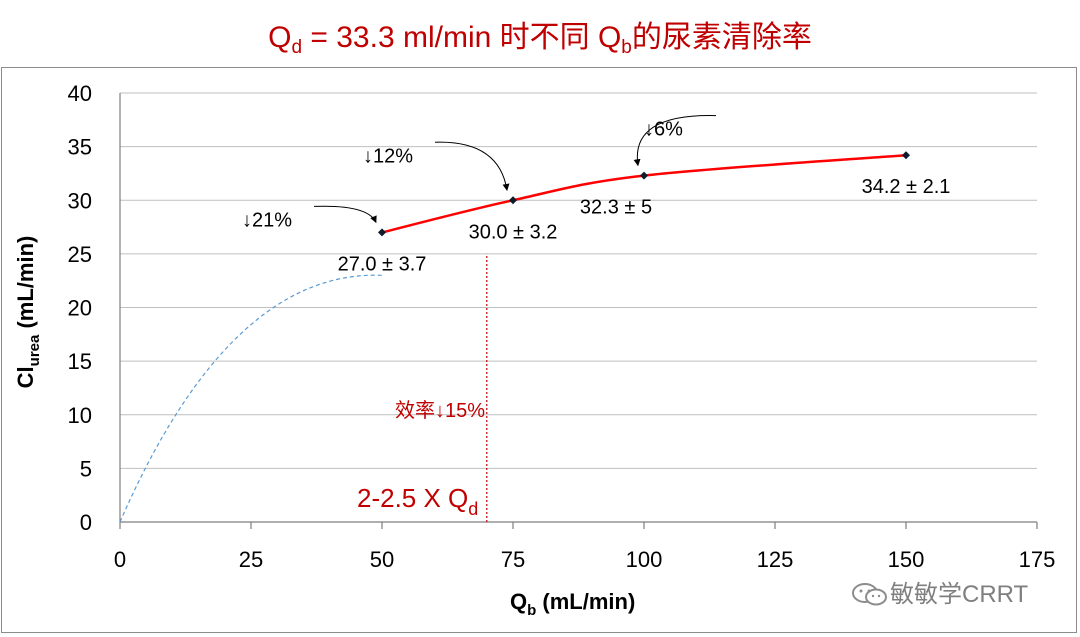 Image resolution: width=1080 pixels, height=637 pixels. What do you see at coordinates (80, 415) in the screenshot?
I see `y-tick-10: 10` at bounding box center [80, 415].